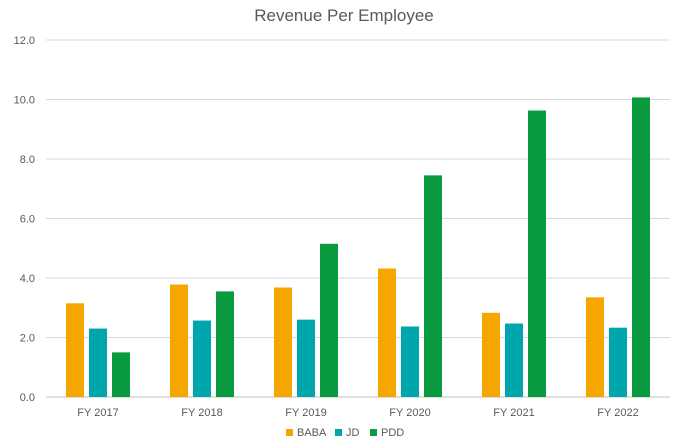 The height and width of the screenshot is (448, 677). I want to click on bar-jd-fy-2017, so click(98, 362).